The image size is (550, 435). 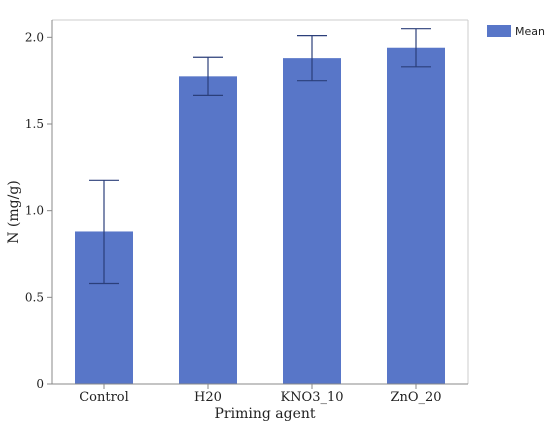 I want to click on x-tick-label: ZnO_20, so click(x=415, y=397).